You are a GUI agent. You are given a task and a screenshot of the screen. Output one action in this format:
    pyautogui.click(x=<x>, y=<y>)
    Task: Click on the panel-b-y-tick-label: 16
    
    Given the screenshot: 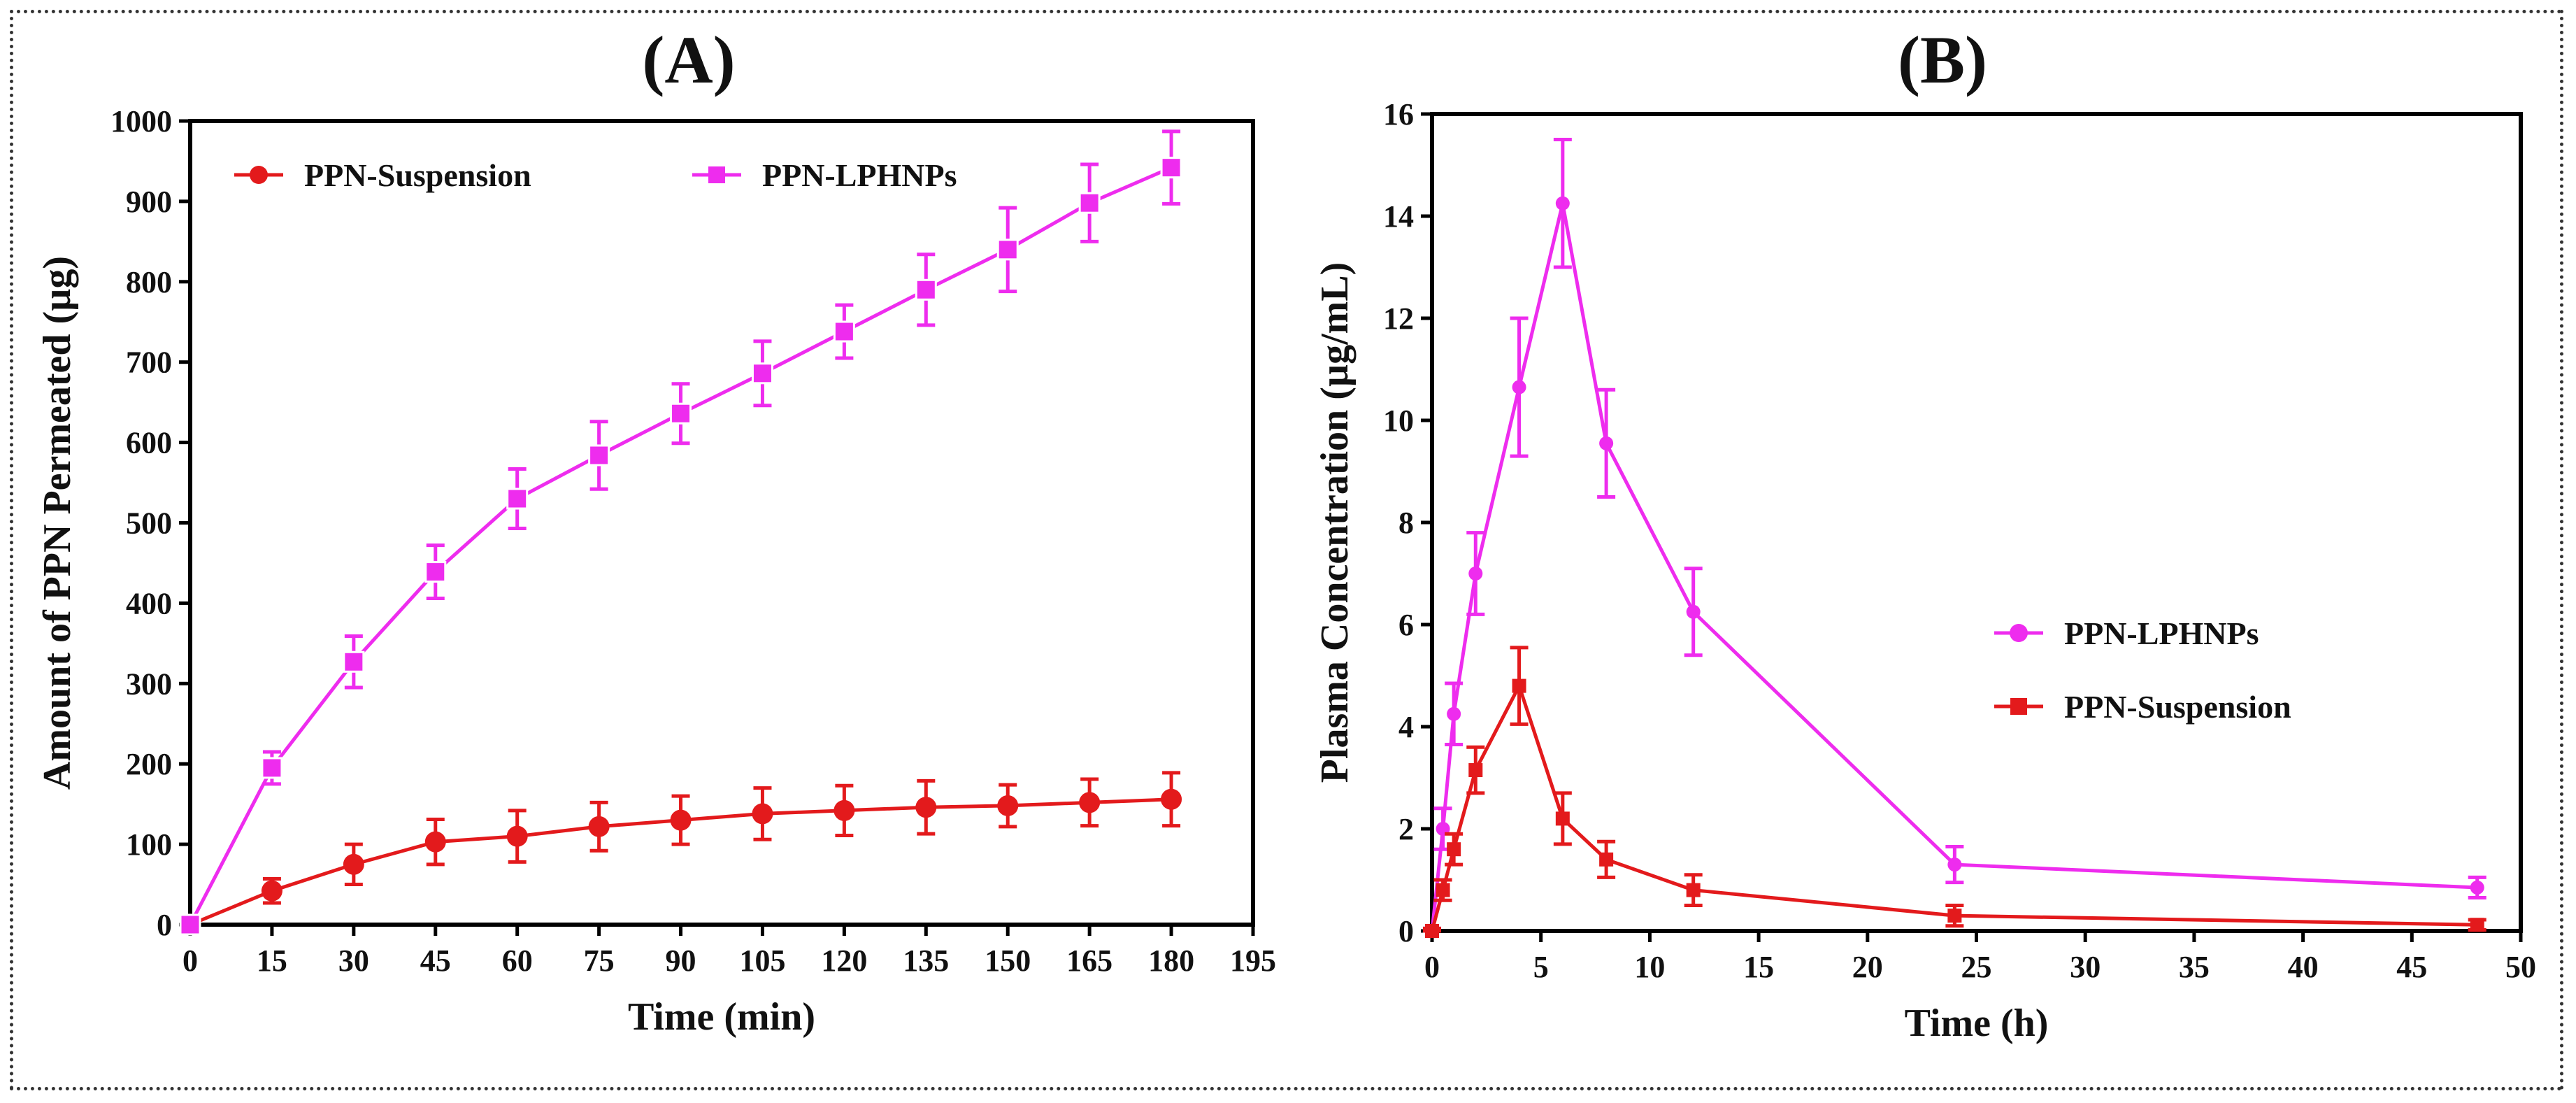 What is the action you would take?
    pyautogui.click(x=1398, y=114)
    